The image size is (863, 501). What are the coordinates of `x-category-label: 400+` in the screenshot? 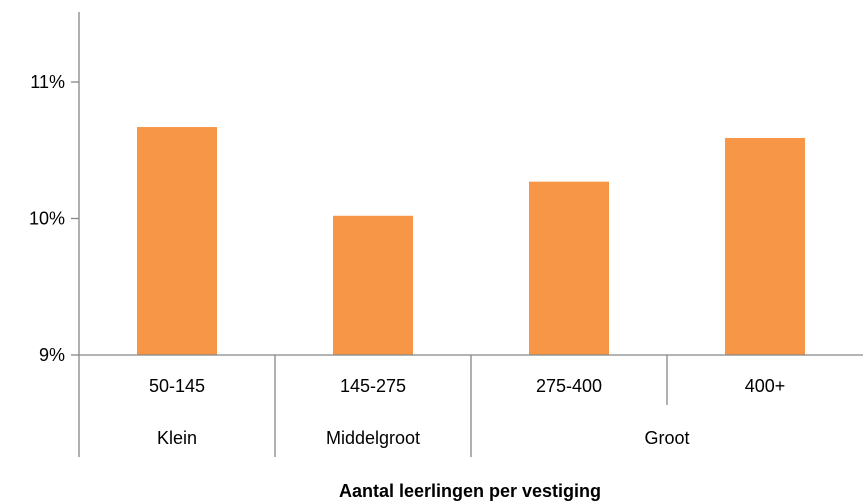 It's located at (765, 386).